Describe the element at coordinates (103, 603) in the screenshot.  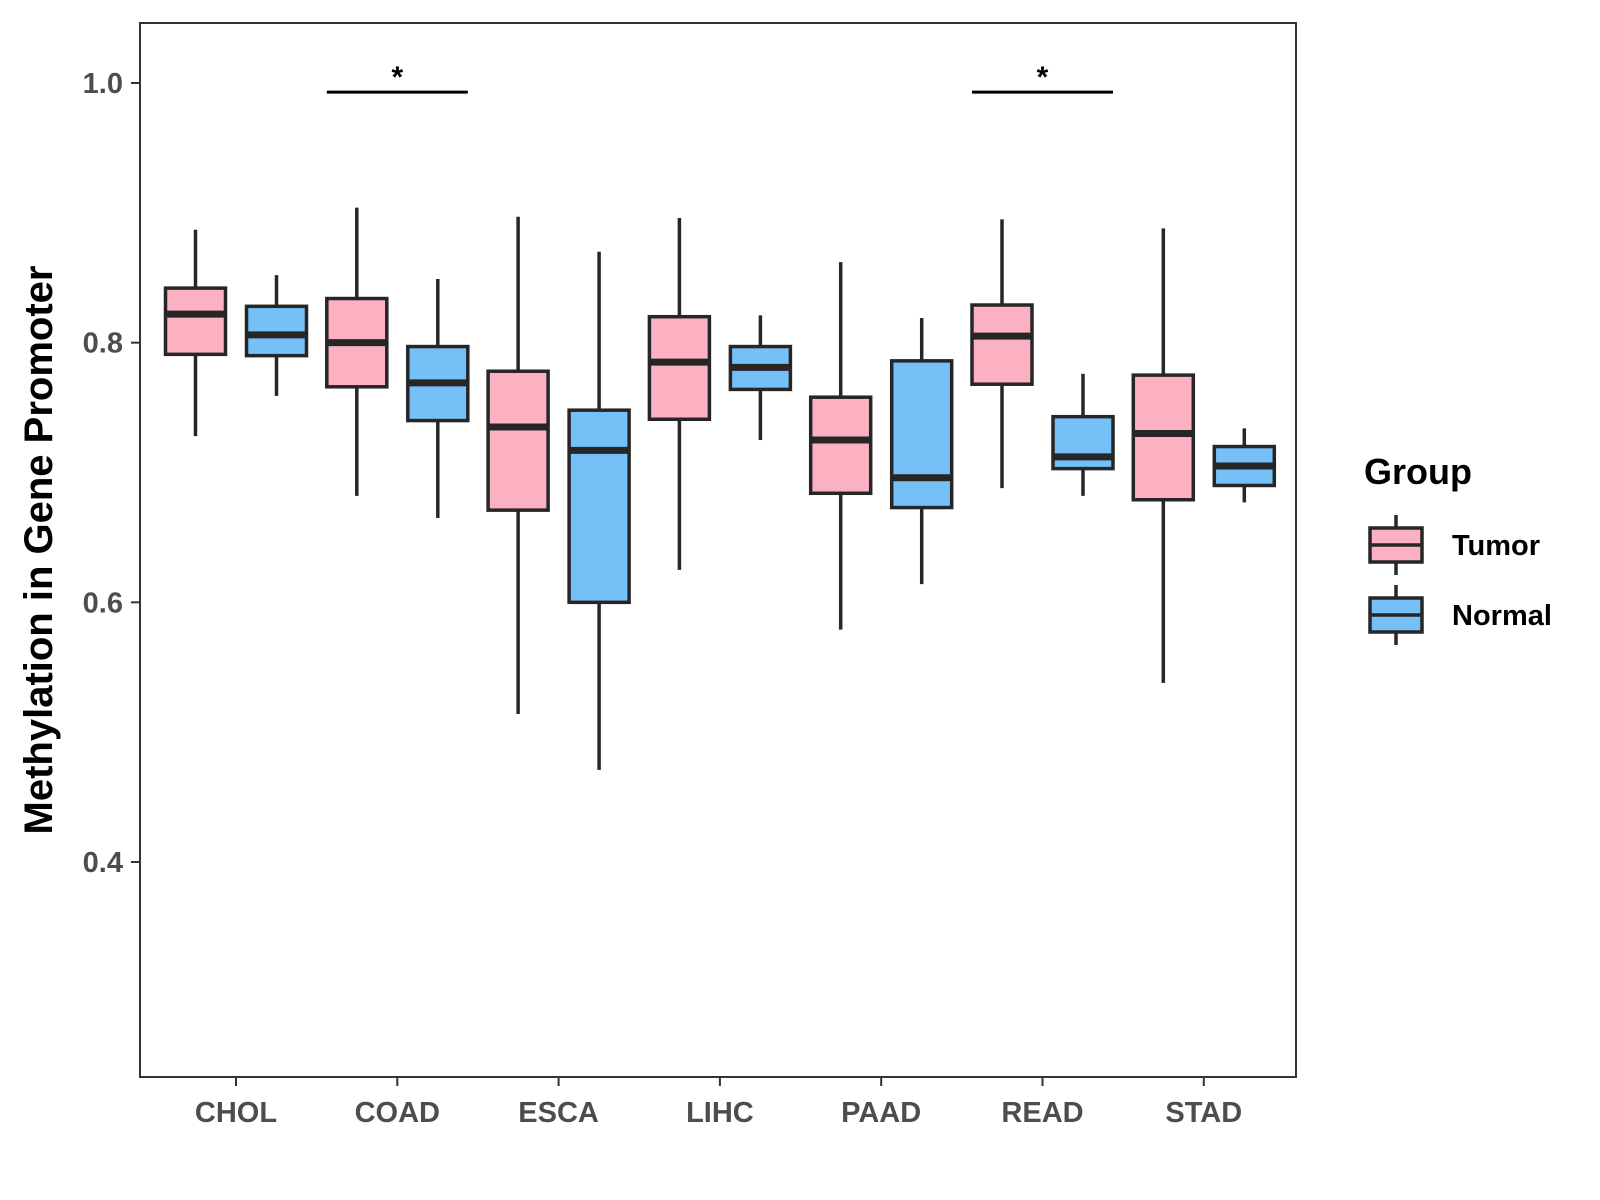
I see `y-tick-label: 0.6` at that location.